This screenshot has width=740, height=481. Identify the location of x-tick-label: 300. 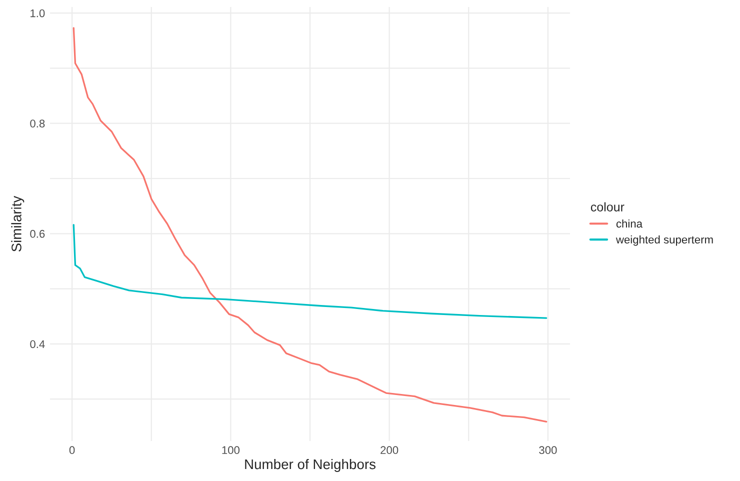
(548, 450).